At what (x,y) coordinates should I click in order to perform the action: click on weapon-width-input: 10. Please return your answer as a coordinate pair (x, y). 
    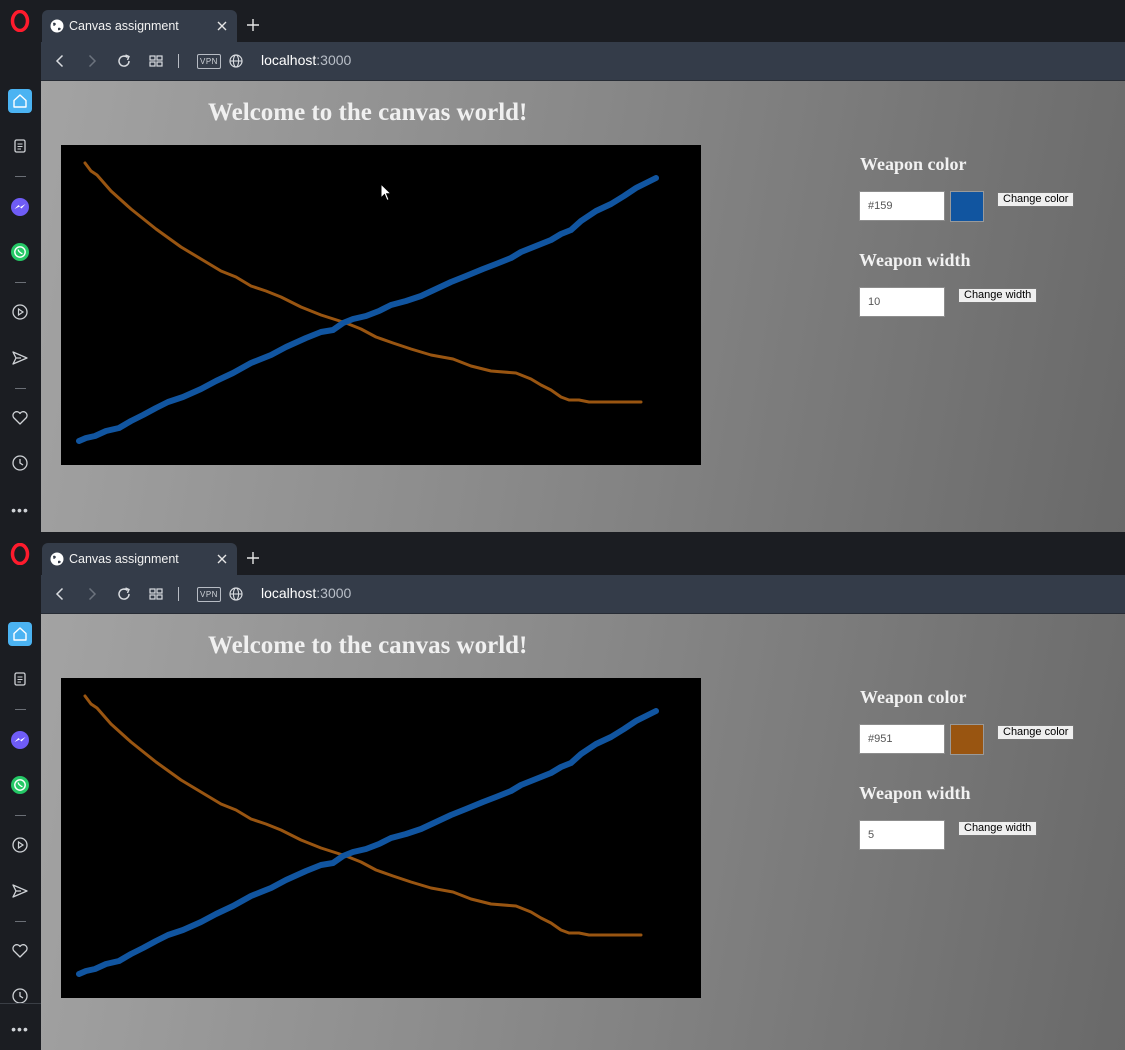
    Looking at the image, I should click on (902, 302).